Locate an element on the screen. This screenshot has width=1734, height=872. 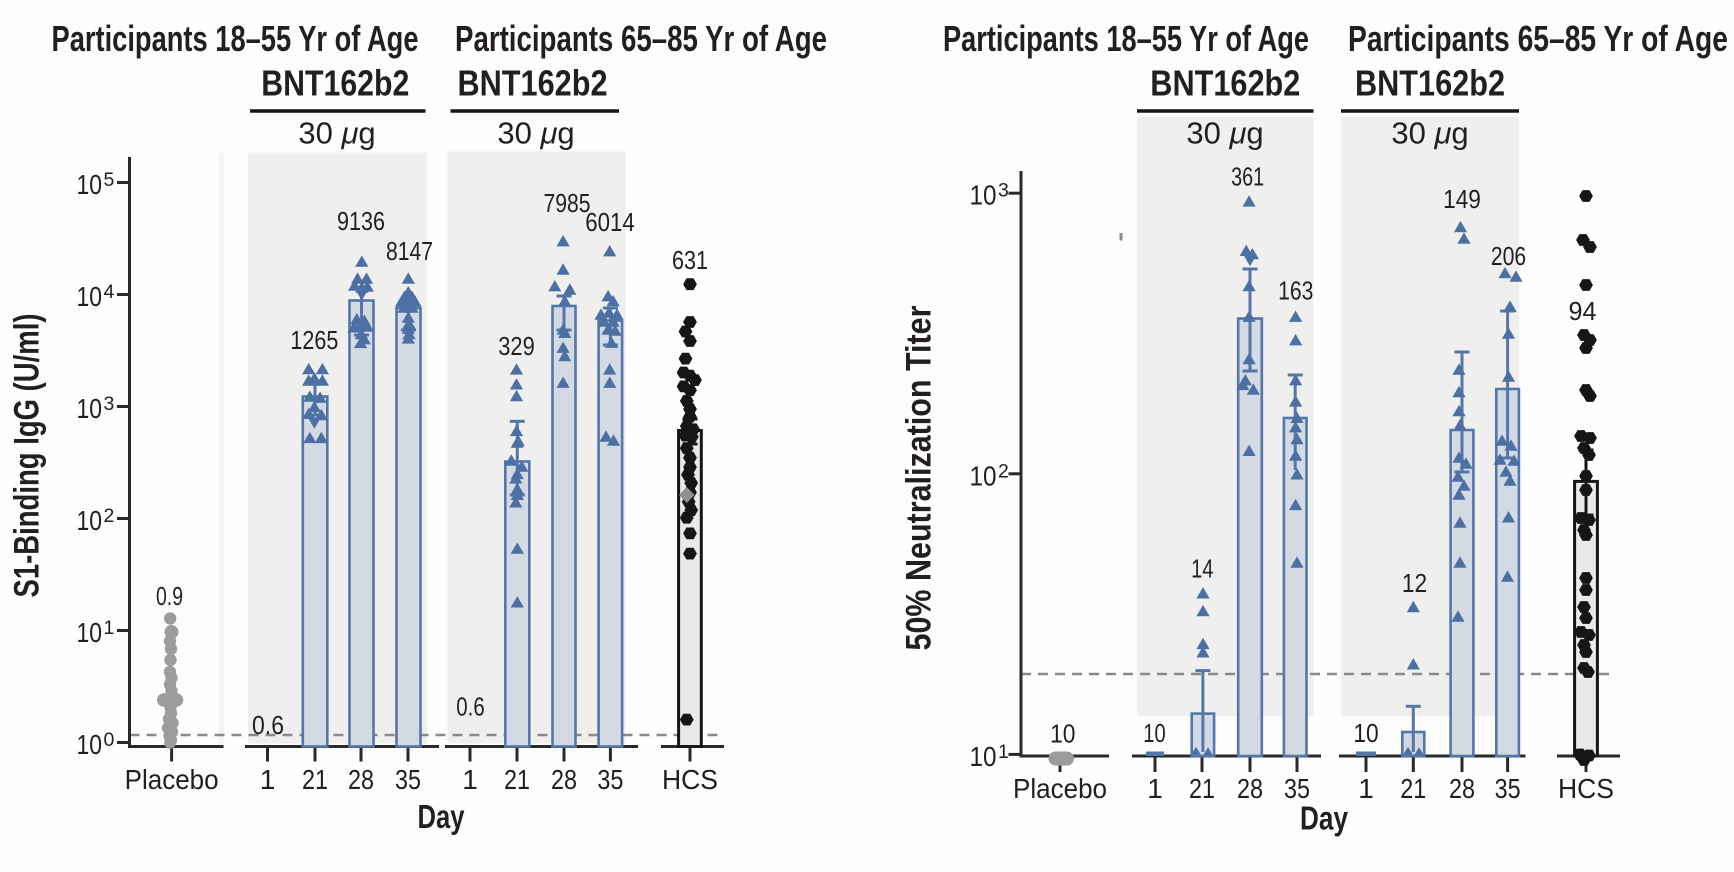
svg-text: 8147 is located at coordinates (409, 251).